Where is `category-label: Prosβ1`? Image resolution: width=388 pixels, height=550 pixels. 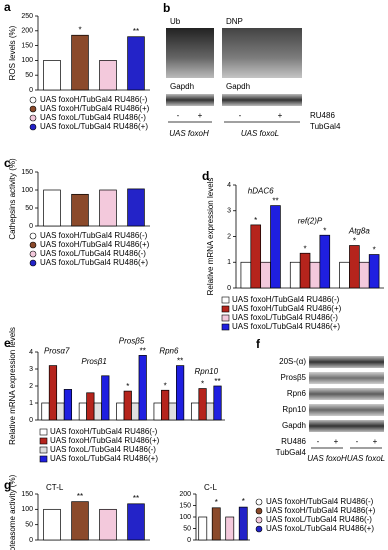
category-label: Prosβ1 is located at coordinates (93, 361).